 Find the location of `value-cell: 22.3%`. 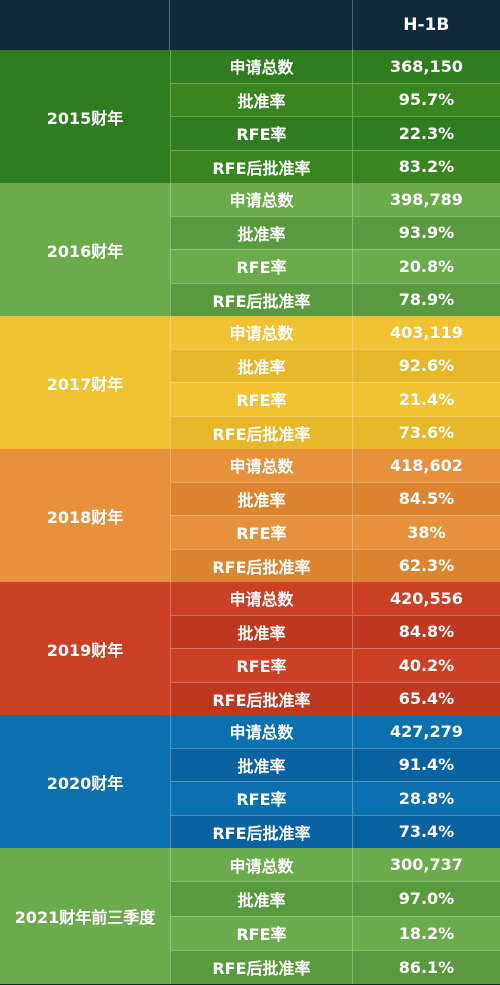

value-cell: 22.3% is located at coordinates (425, 133).